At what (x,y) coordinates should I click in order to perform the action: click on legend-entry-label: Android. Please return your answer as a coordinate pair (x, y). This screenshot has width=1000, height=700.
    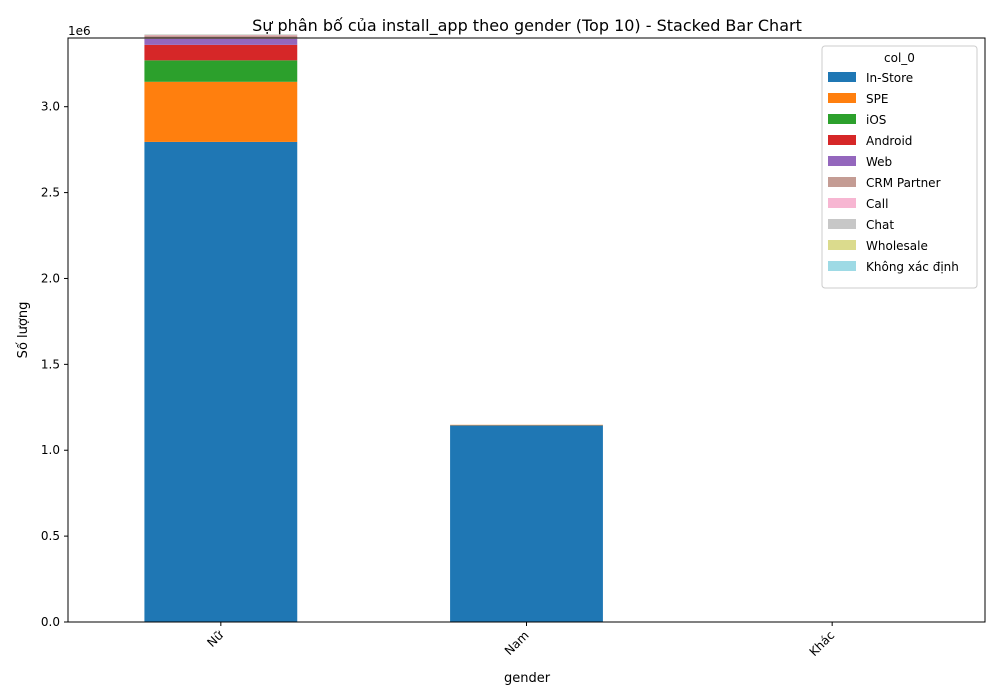
    Looking at the image, I should click on (889, 141).